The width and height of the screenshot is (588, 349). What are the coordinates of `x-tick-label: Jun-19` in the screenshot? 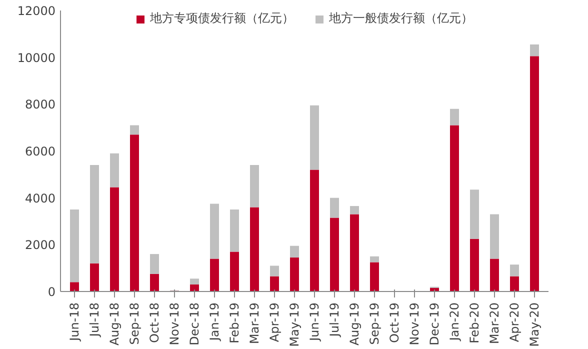 It's located at (315, 322).